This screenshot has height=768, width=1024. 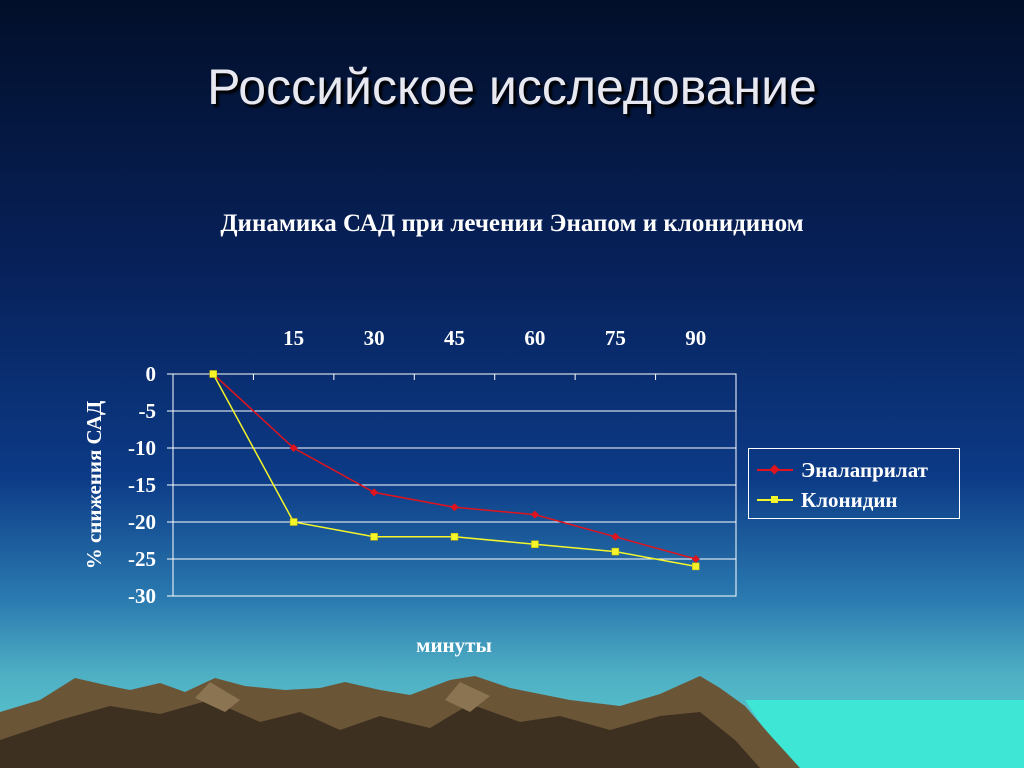 What do you see at coordinates (849, 499) in the screenshot?
I see `legend-label-clonidine: Клонидин` at bounding box center [849, 499].